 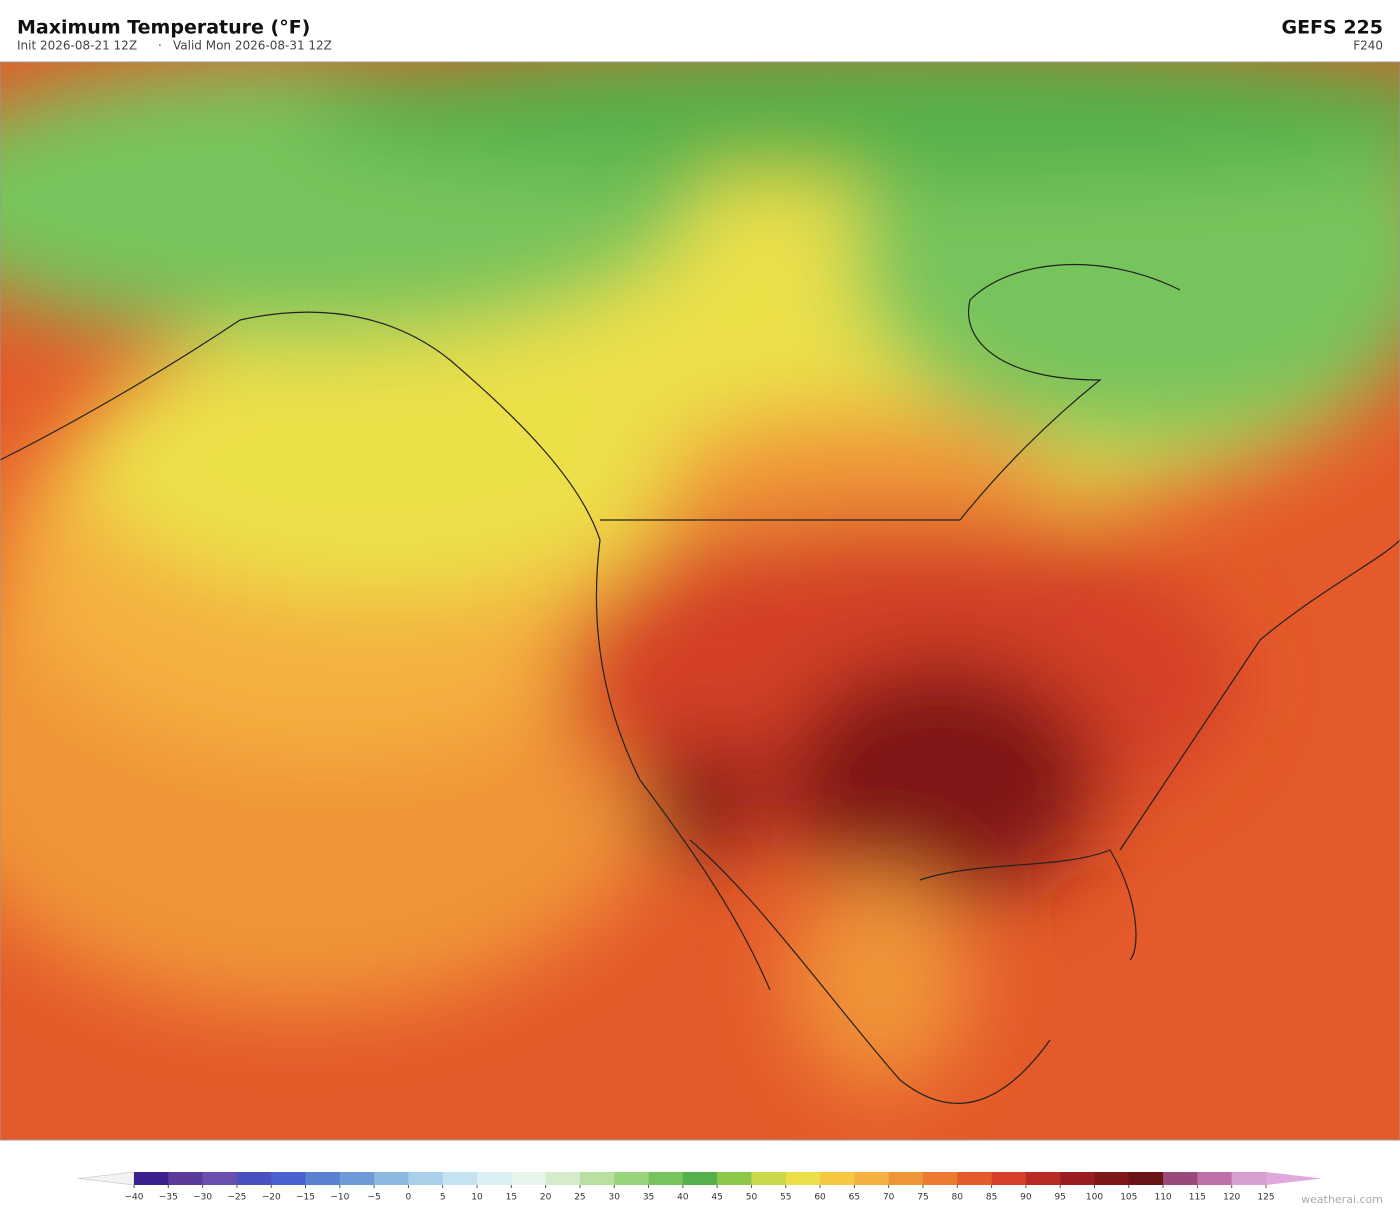 I want to click on colorbar-tick-label: 55, so click(x=785, y=1198).